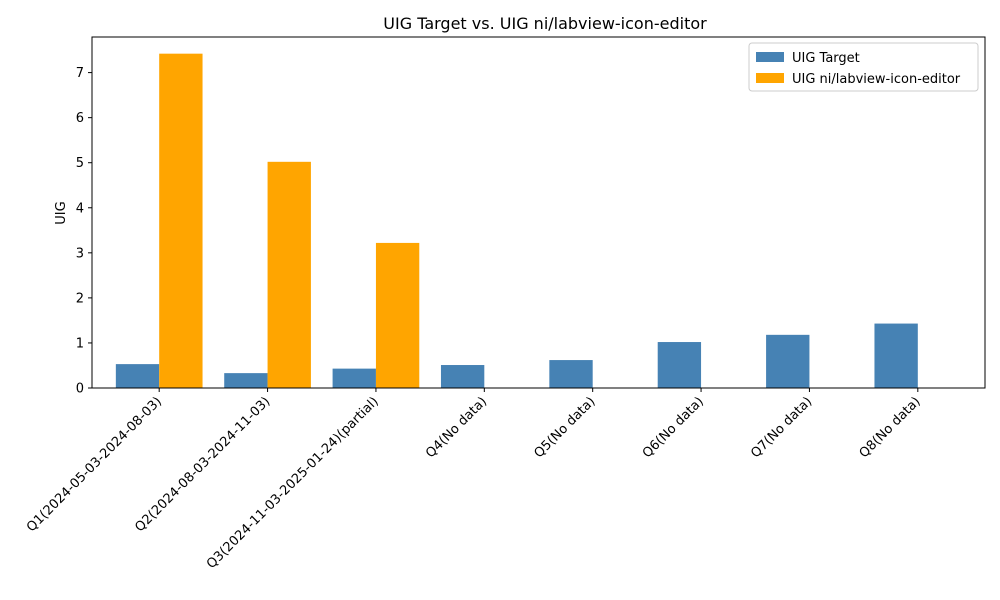 The width and height of the screenshot is (1000, 600). I want to click on x-tick-label: Q4(No data), so click(456, 427).